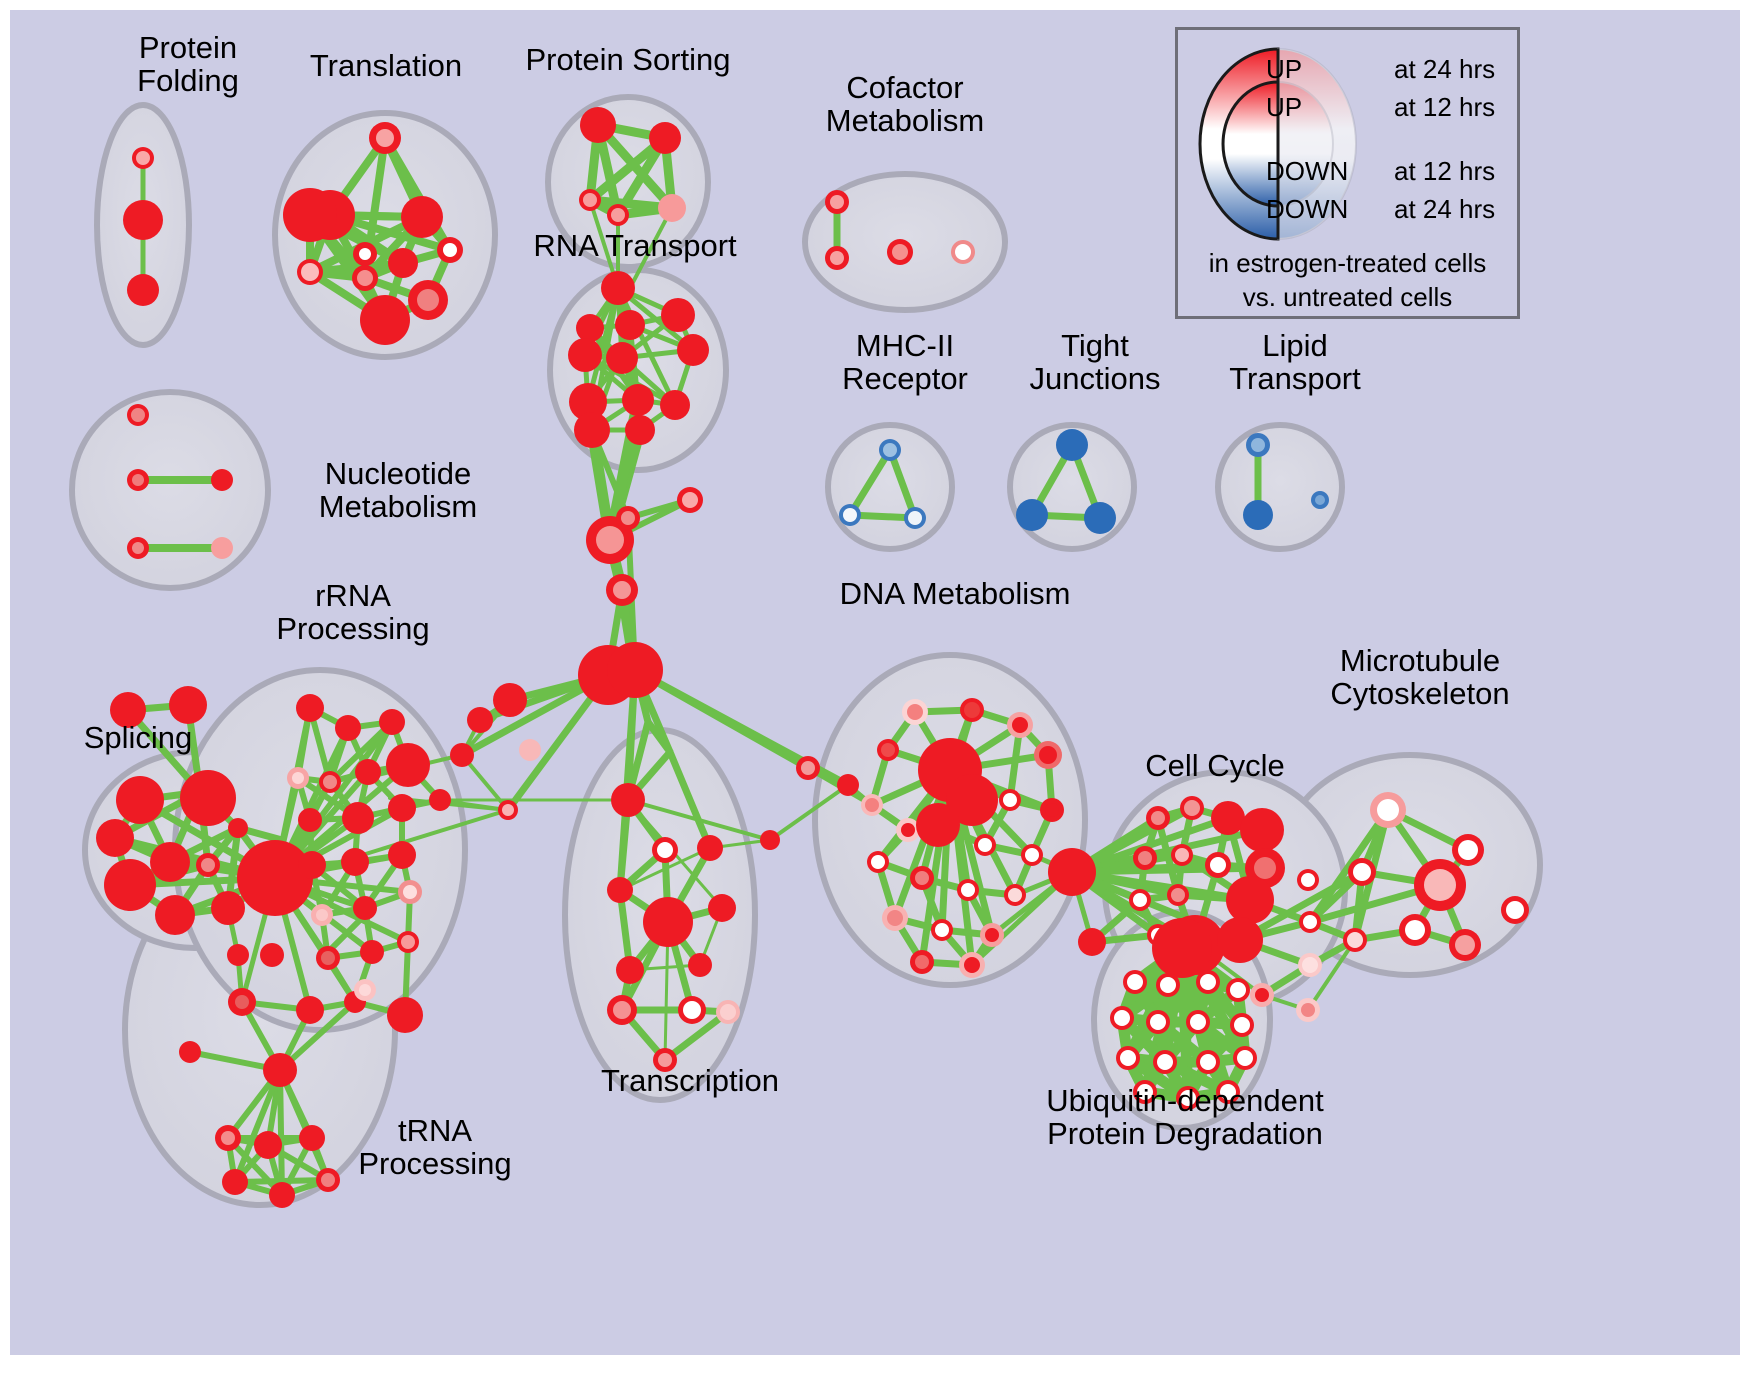  I want to click on legend-state-up-12: UP, so click(1284, 107).